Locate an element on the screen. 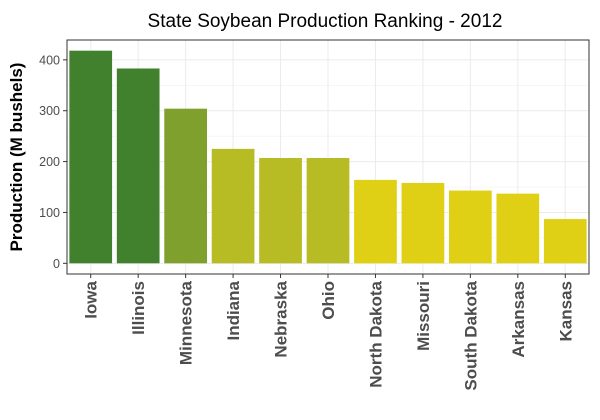  x-tick-label: Arkansas is located at coordinates (518, 319).